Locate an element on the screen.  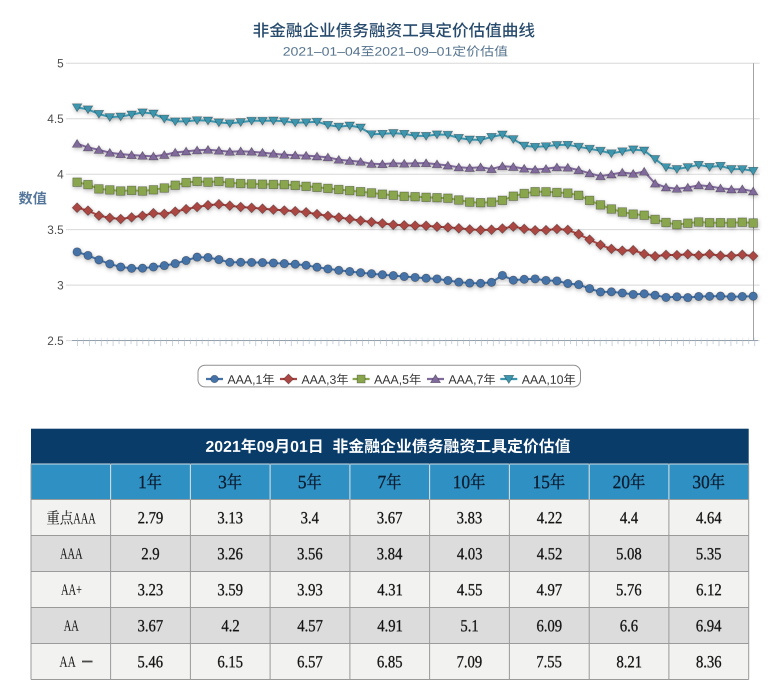
svg-text: 4 is located at coordinates (60, 175).